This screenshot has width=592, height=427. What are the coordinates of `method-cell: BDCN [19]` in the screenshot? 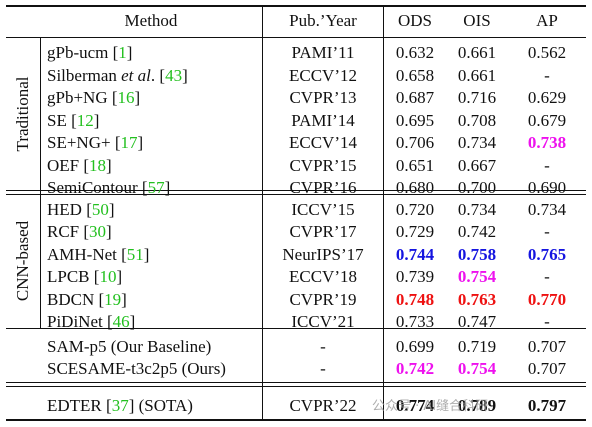 It's located at (87, 300).